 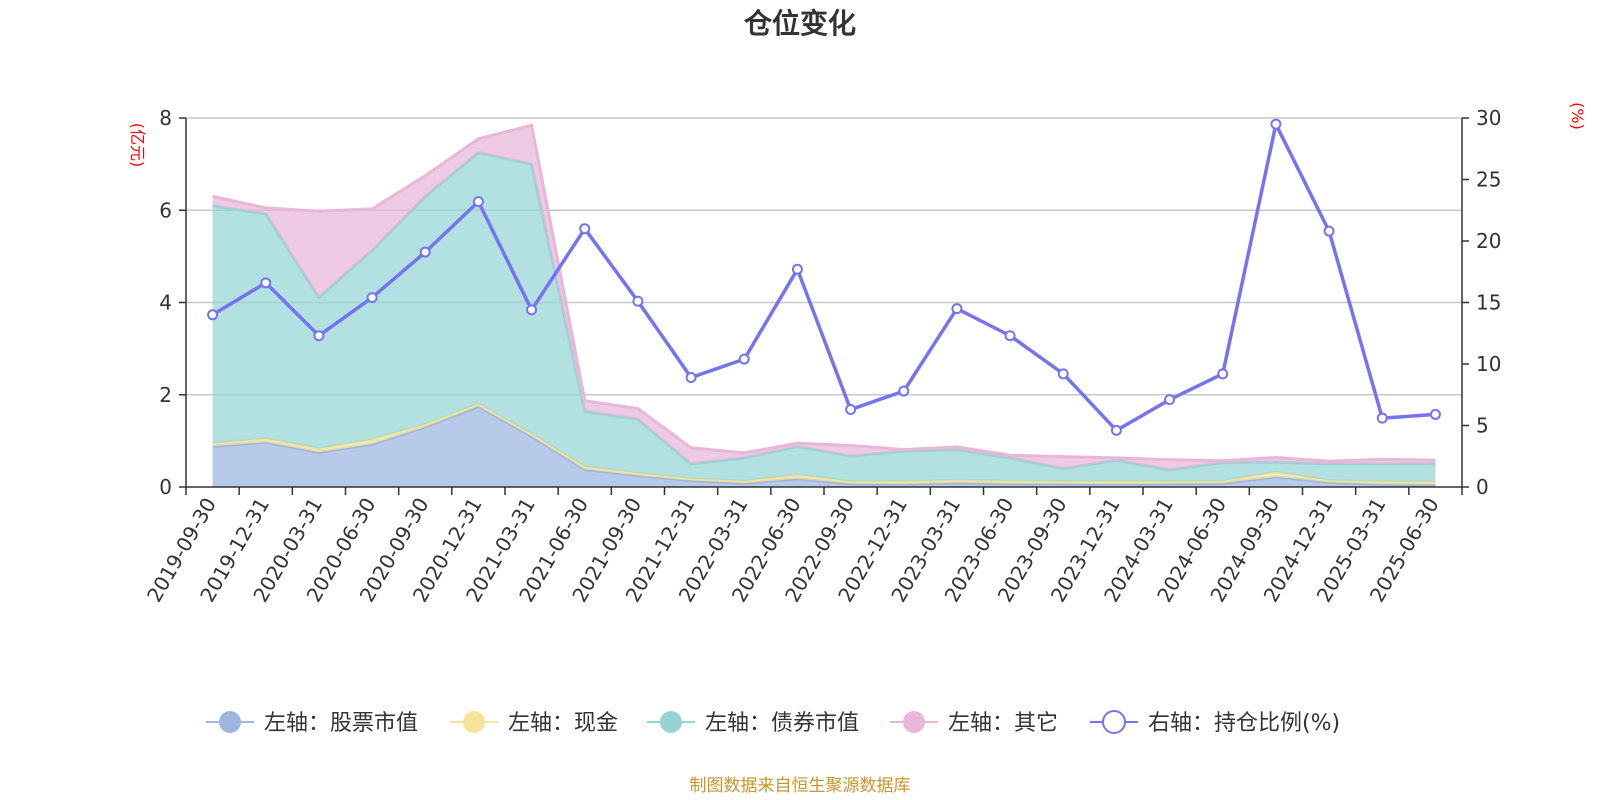 What do you see at coordinates (1482, 487) in the screenshot?
I see `right-tick-label: 0` at bounding box center [1482, 487].